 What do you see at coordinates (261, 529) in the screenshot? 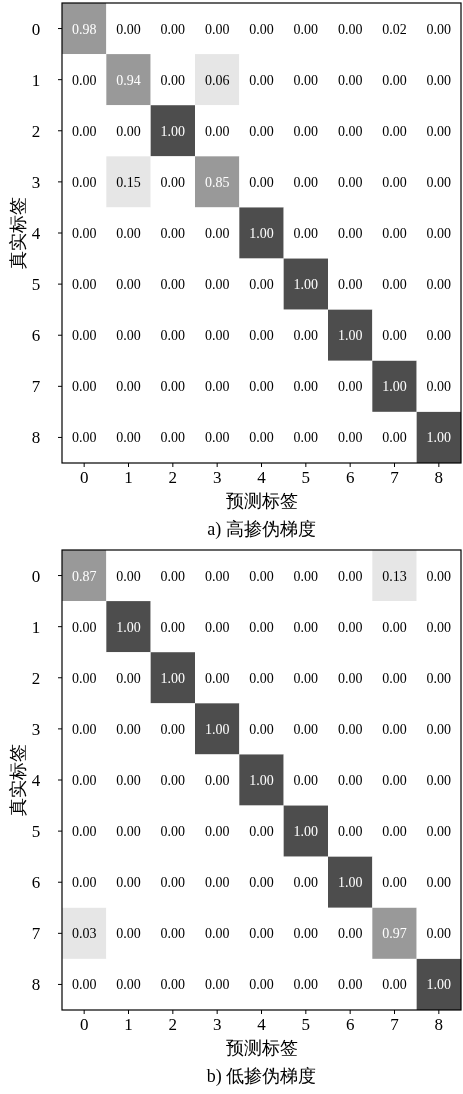
I see `text: a) 高掺伪梯度` at bounding box center [261, 529].